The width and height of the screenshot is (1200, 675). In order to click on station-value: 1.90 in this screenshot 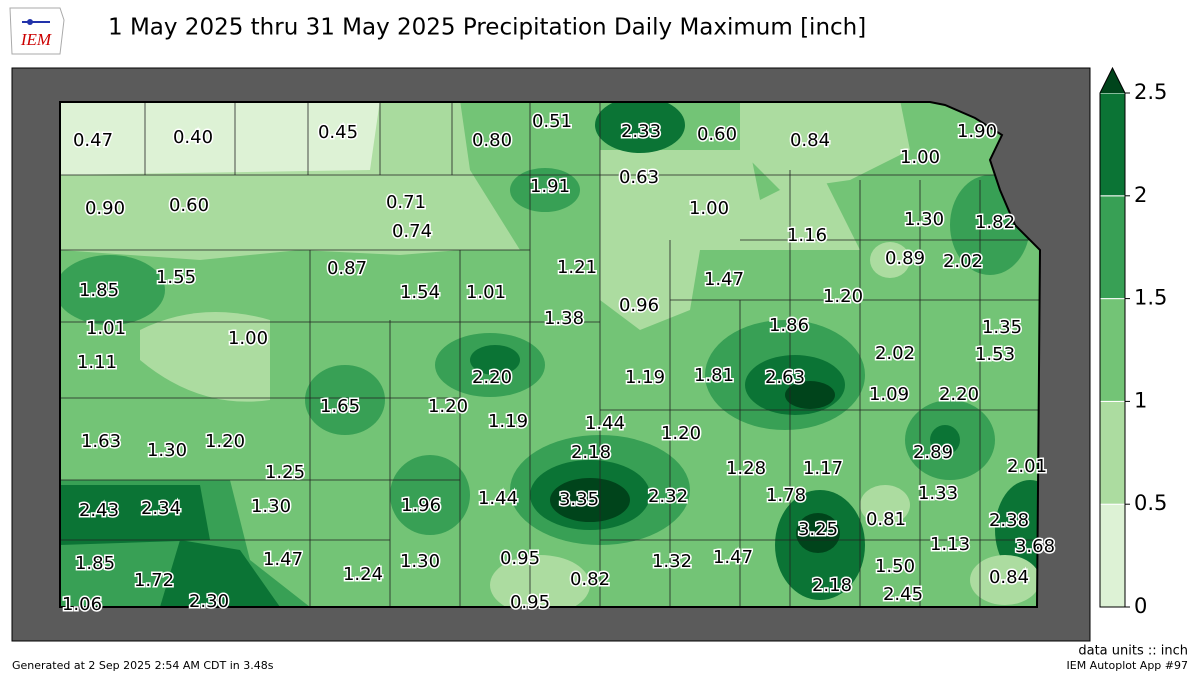, I will do `click(977, 131)`.